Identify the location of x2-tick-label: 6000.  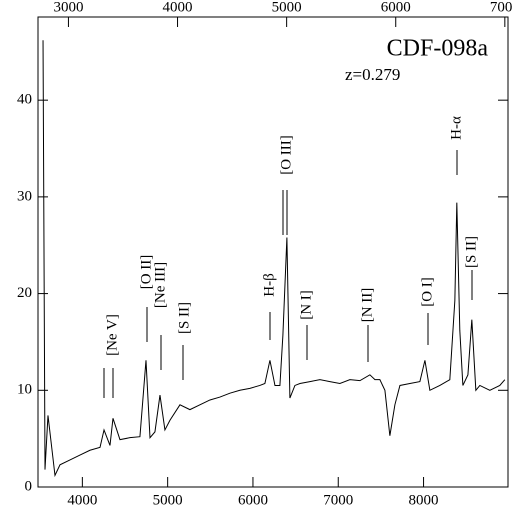
(396, 7).